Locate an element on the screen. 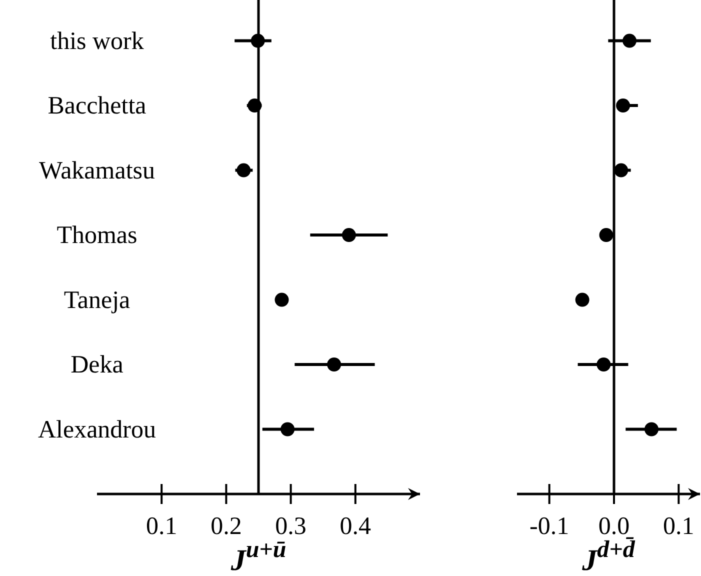  x-axis-title: J$^{u+ū}$ is located at coordinates (258, 556).